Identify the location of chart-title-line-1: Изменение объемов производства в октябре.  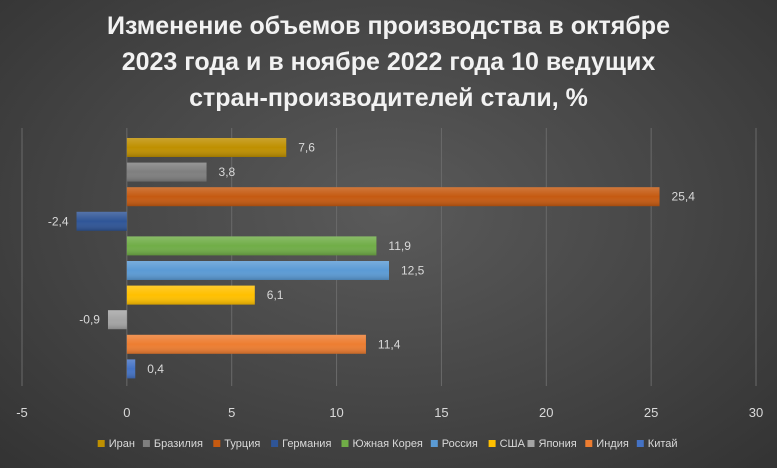
(388, 26).